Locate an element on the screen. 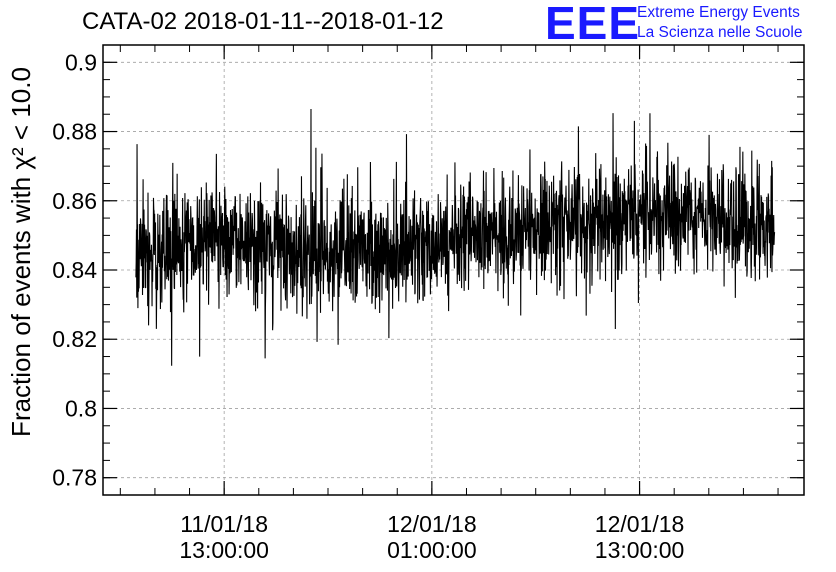 The width and height of the screenshot is (836, 572). y-tick-label: 0.78 is located at coordinates (74, 478).